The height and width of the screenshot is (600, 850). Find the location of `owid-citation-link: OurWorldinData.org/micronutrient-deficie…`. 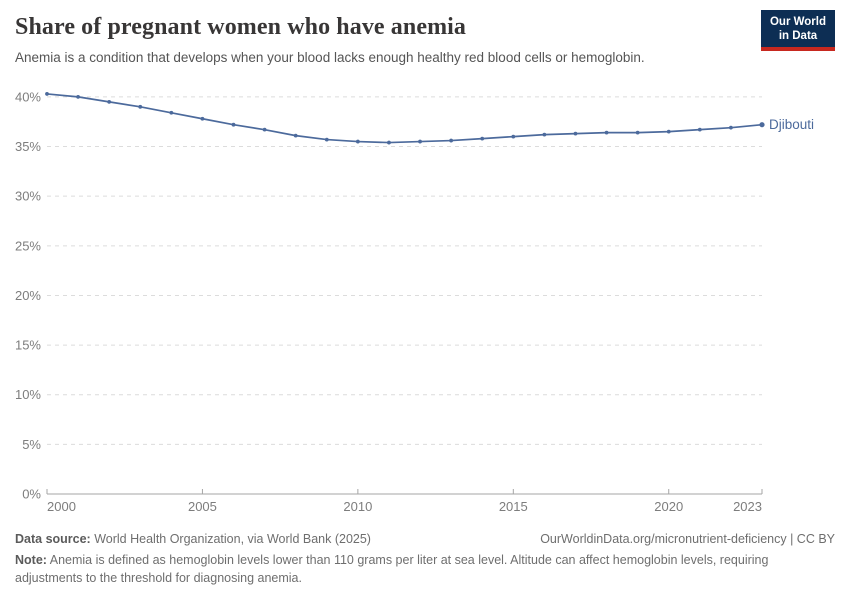

owid-citation-link: OurWorldinData.org/micronutrient-deficie… is located at coordinates (687, 539).